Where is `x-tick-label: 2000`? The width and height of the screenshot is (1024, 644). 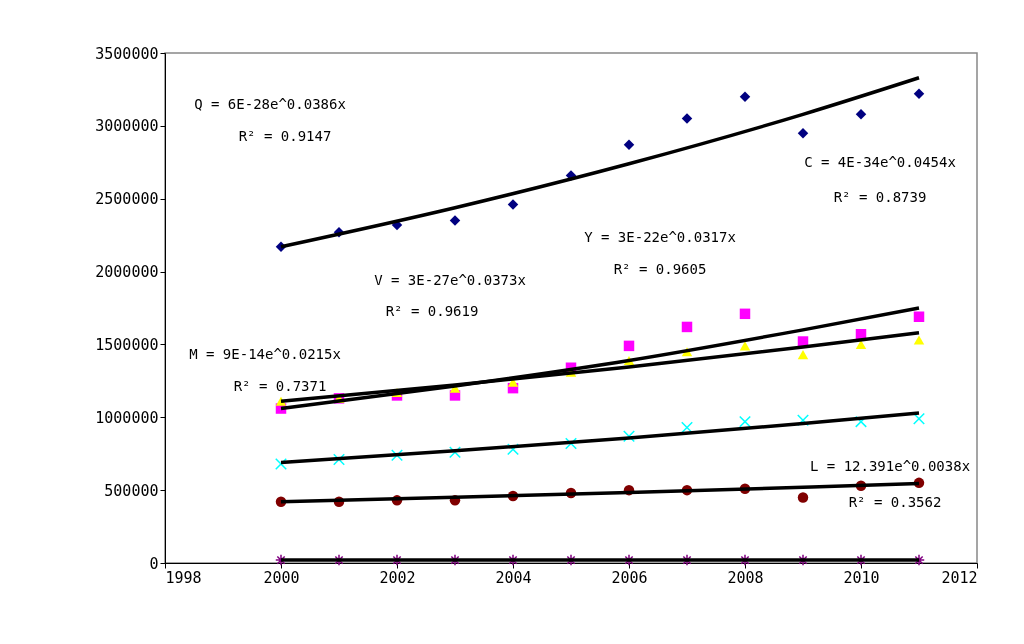 x-tick-label: 2000 is located at coordinates (281, 577).